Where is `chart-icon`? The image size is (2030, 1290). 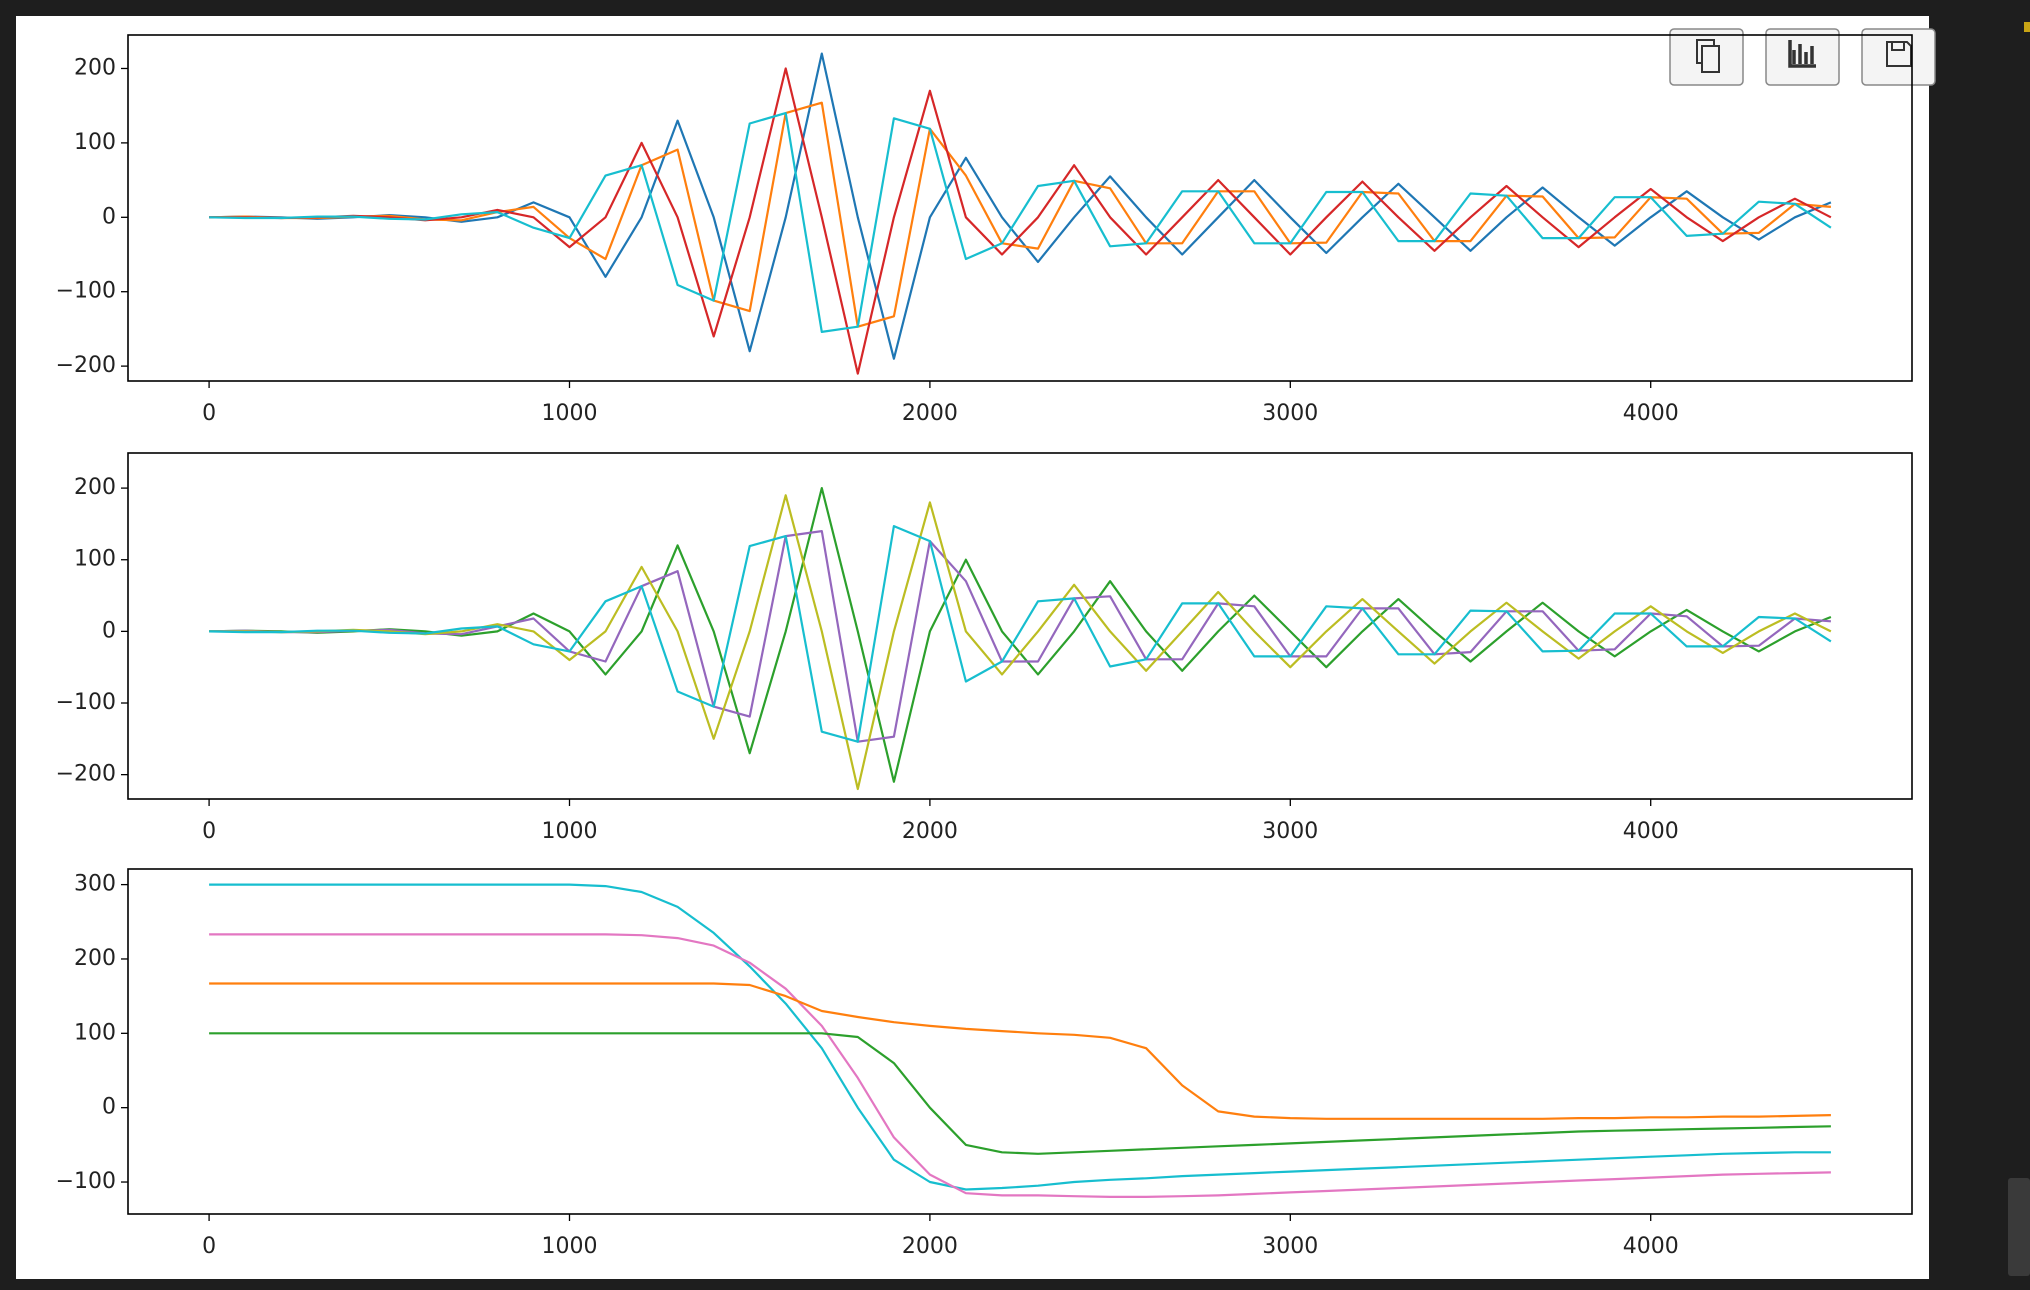
chart-icon is located at coordinates (1802, 54).